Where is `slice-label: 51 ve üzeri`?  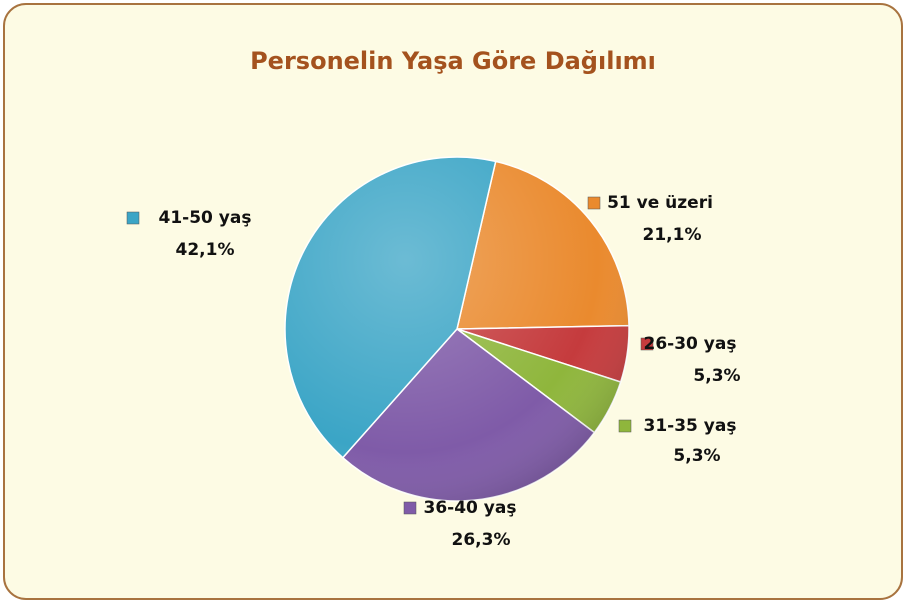 slice-label: 51 ve üzeri is located at coordinates (660, 203).